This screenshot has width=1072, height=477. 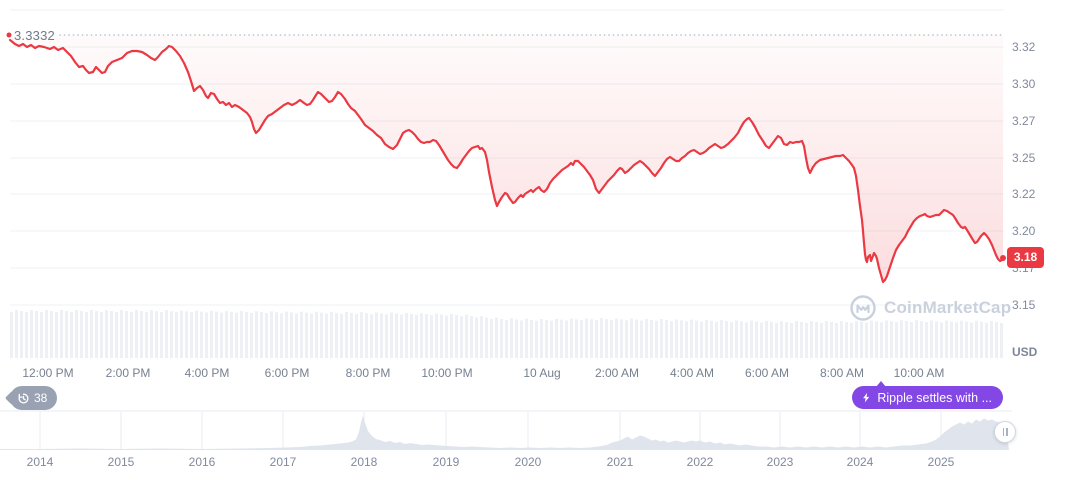 I want to click on minimap-year-label: 2022, so click(x=700, y=462).